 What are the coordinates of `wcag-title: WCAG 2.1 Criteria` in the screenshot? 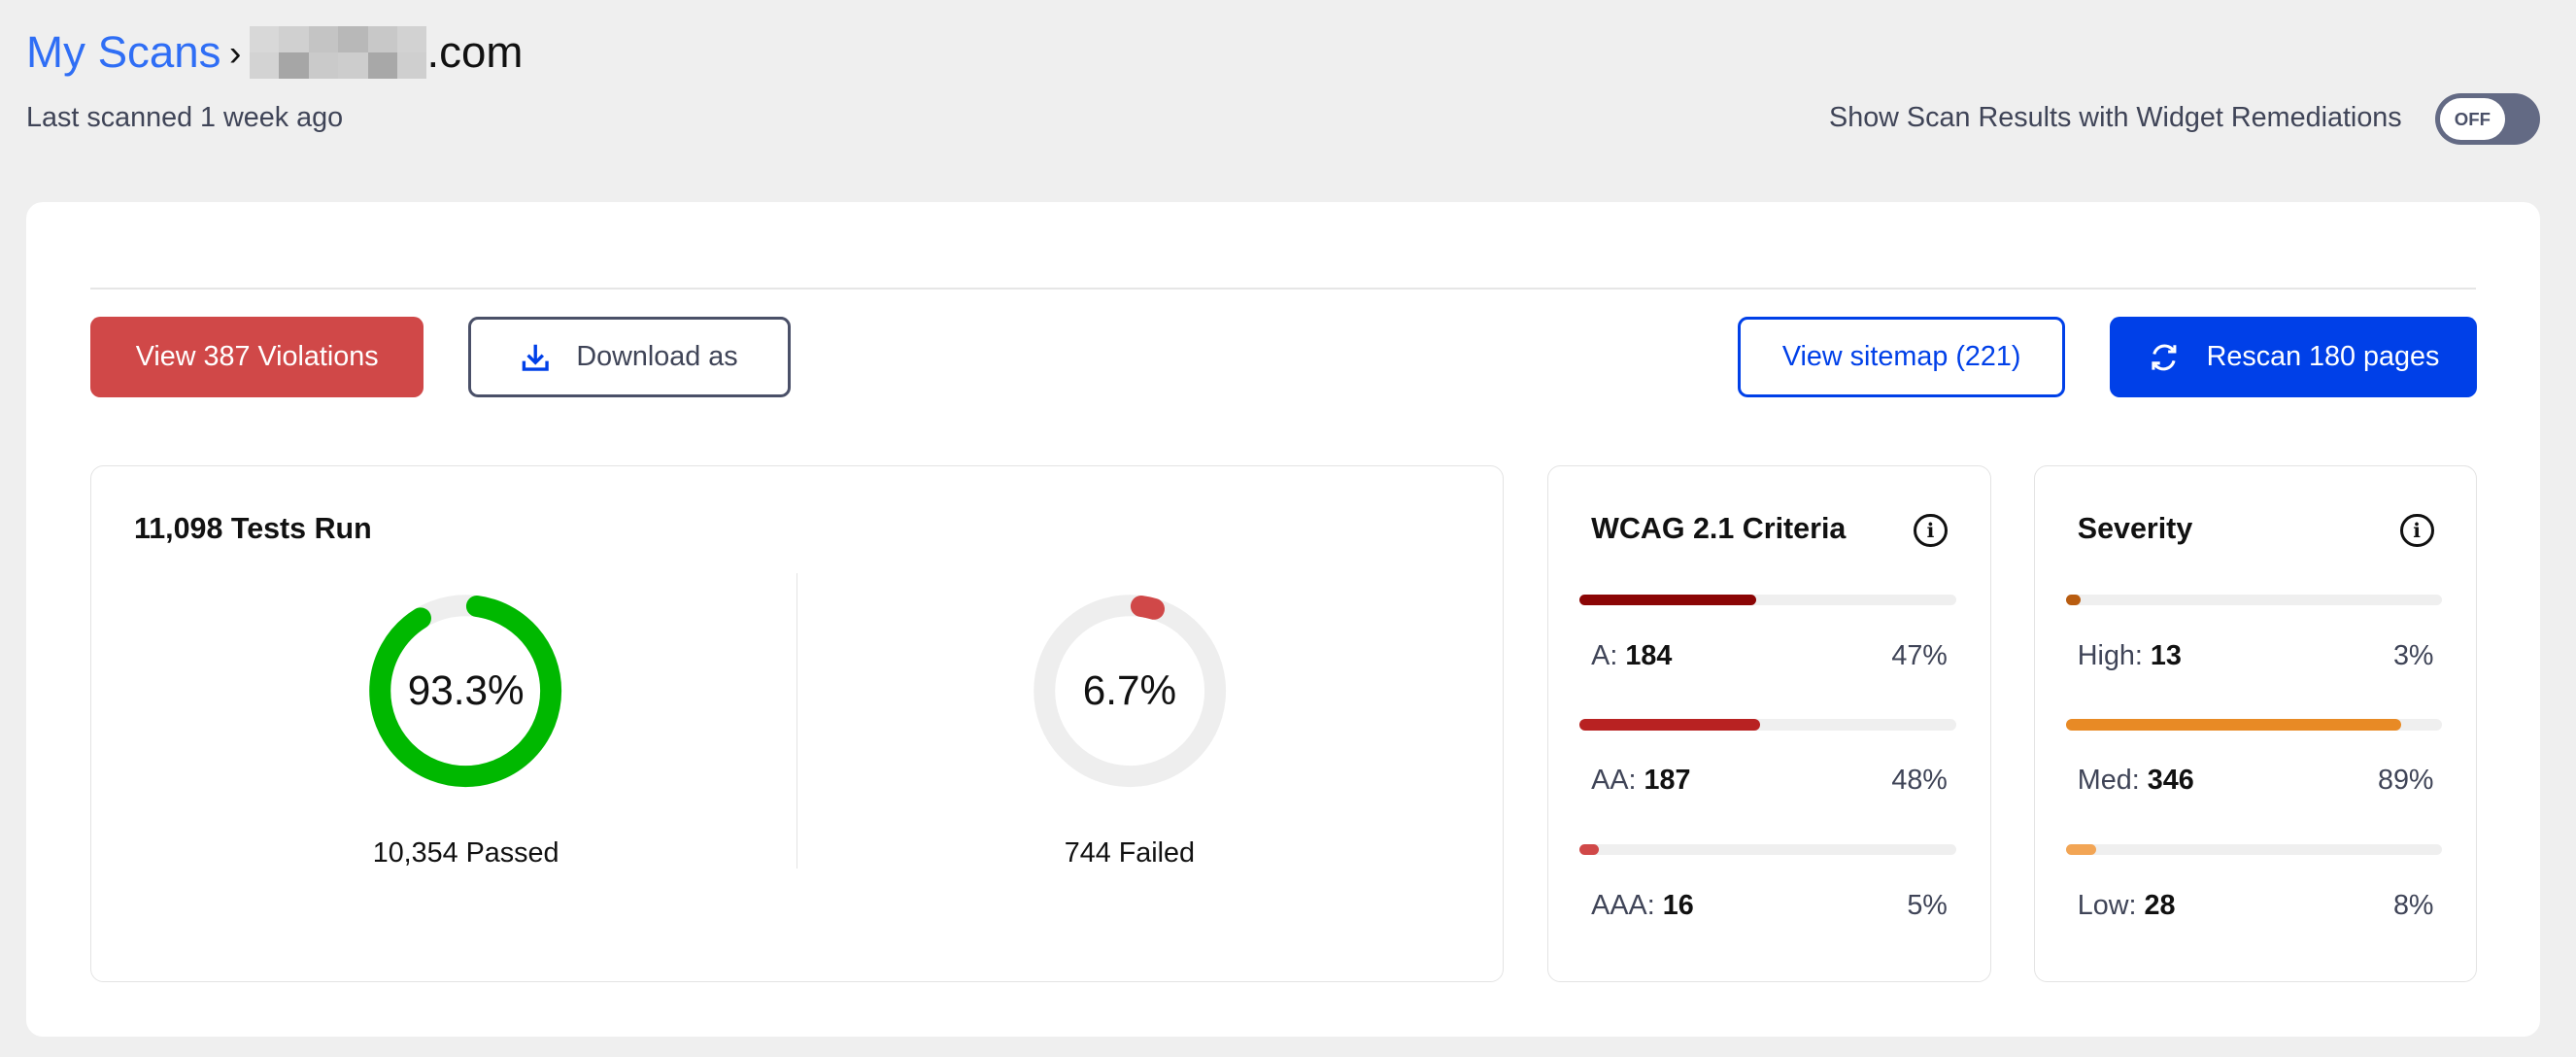 It's located at (1719, 528).